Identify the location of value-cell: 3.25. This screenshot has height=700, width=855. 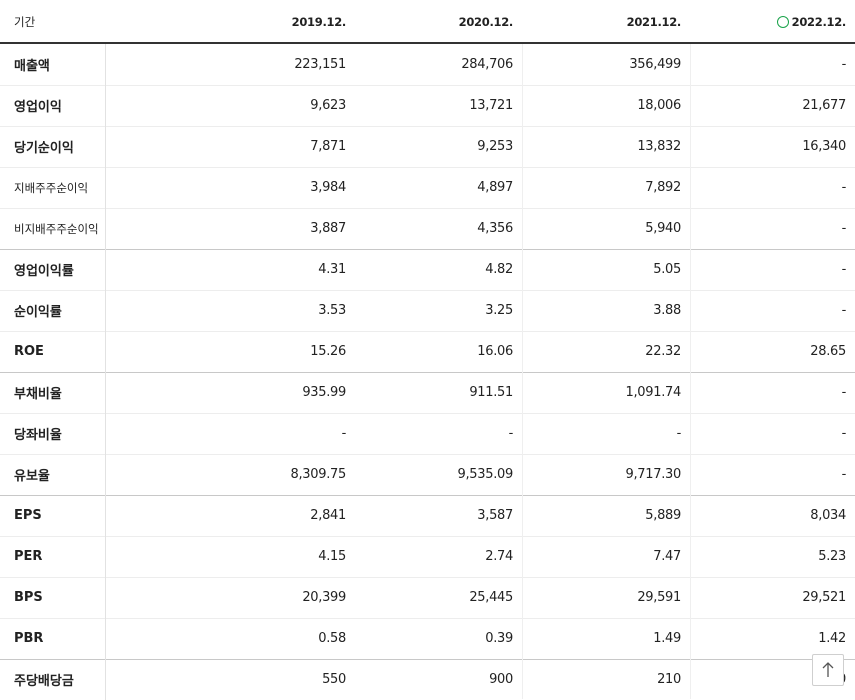
(499, 310).